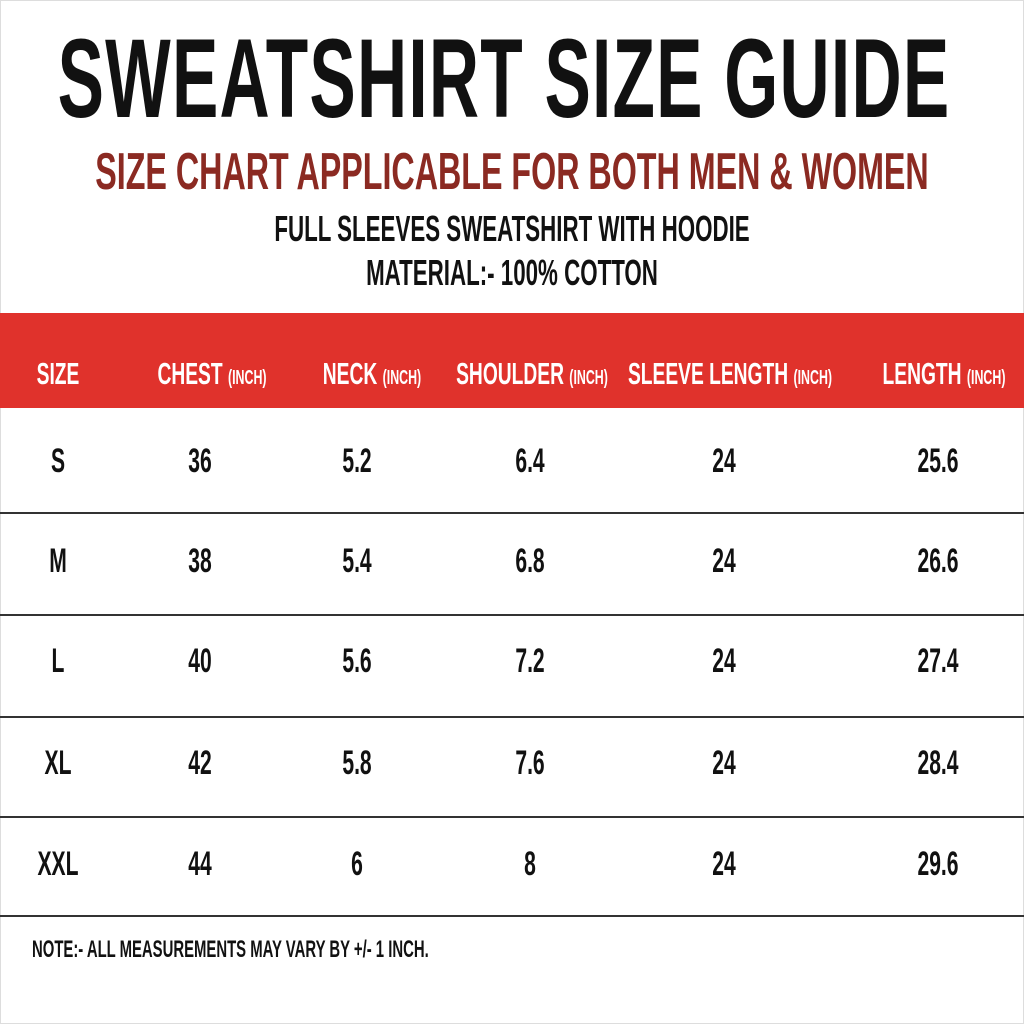 Image resolution: width=1024 pixels, height=1024 pixels. Describe the element at coordinates (512, 272) in the screenshot. I see `material-line: MATERIAL:- 100% COTTON` at that location.